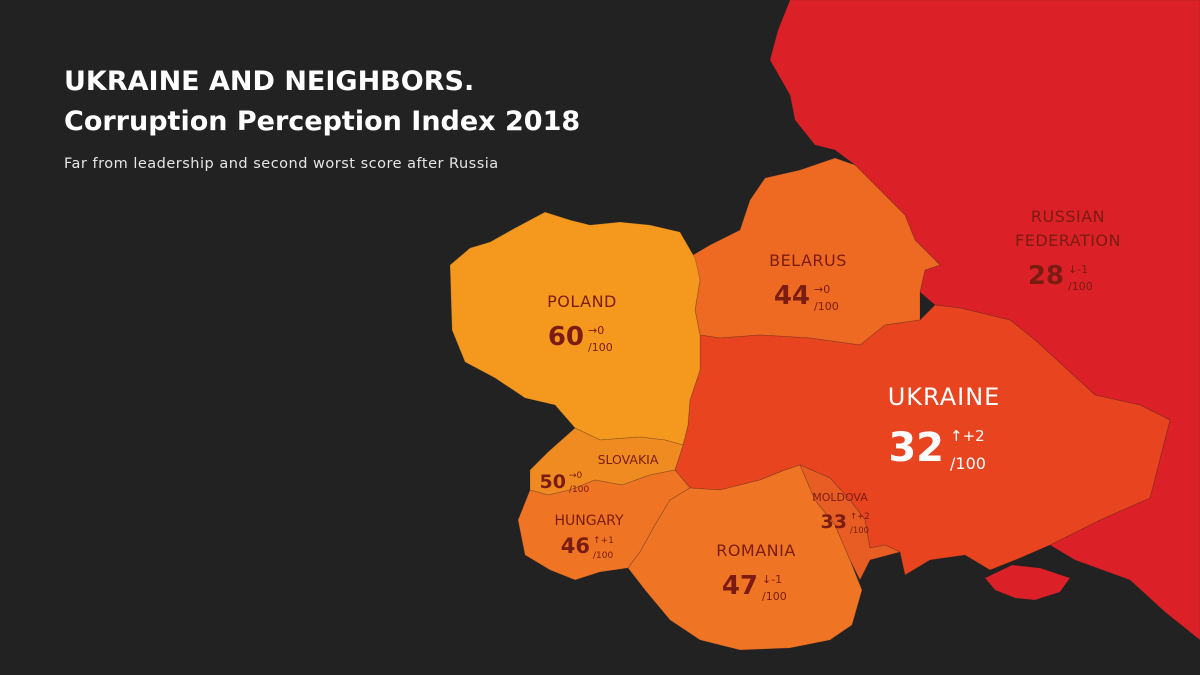  I want to click on country-name: POLAND, so click(582, 301).